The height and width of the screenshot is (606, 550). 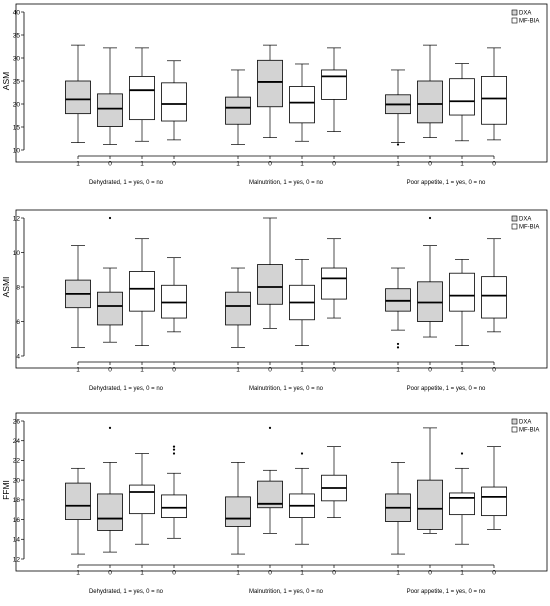 What do you see at coordinates (17, 253) in the screenshot?
I see `y-tick-label: 10` at bounding box center [17, 253].